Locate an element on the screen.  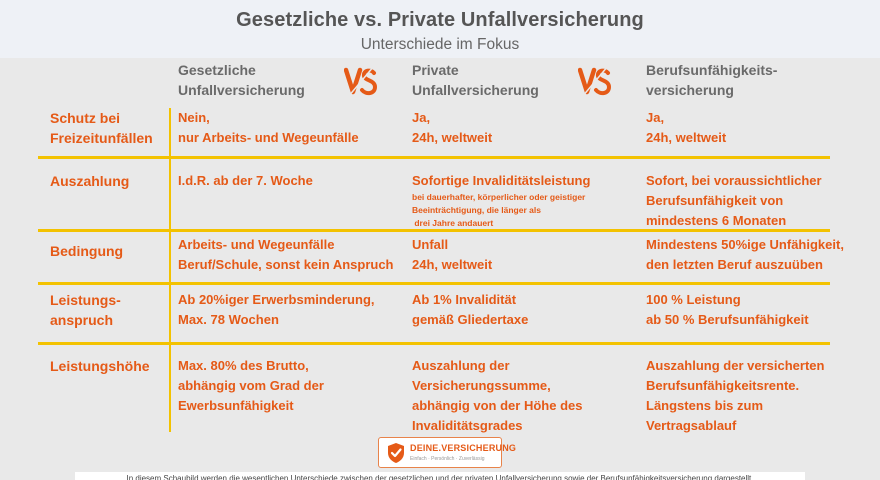
column-header-berufsunfaehigkeit: Berufsunfähigkeits- versicherung is located at coordinates (711, 80).